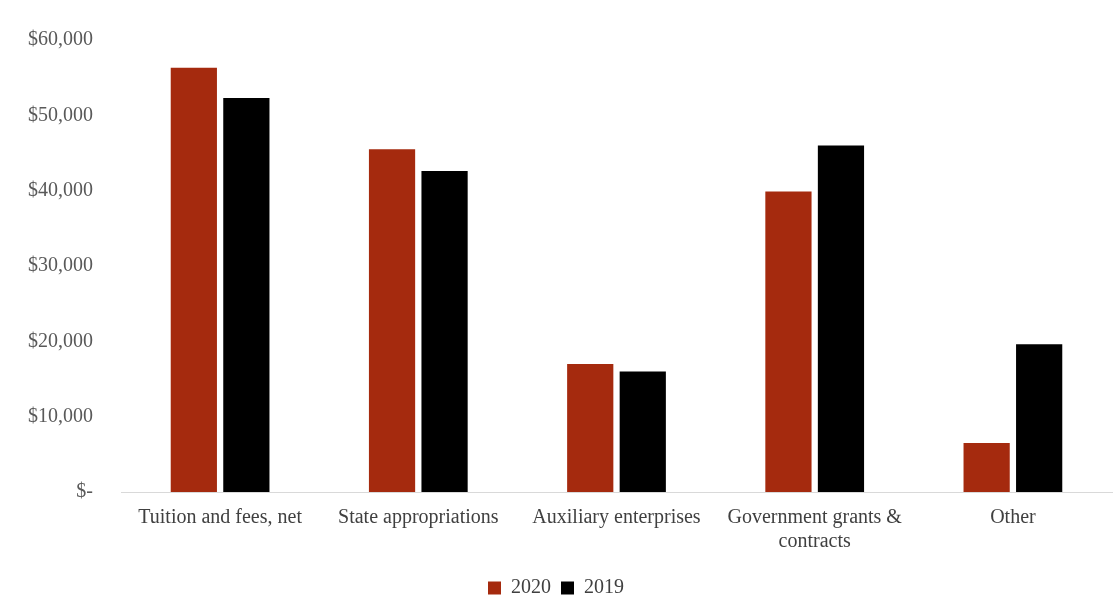  I want to click on legend-label: 2019, so click(604, 586).